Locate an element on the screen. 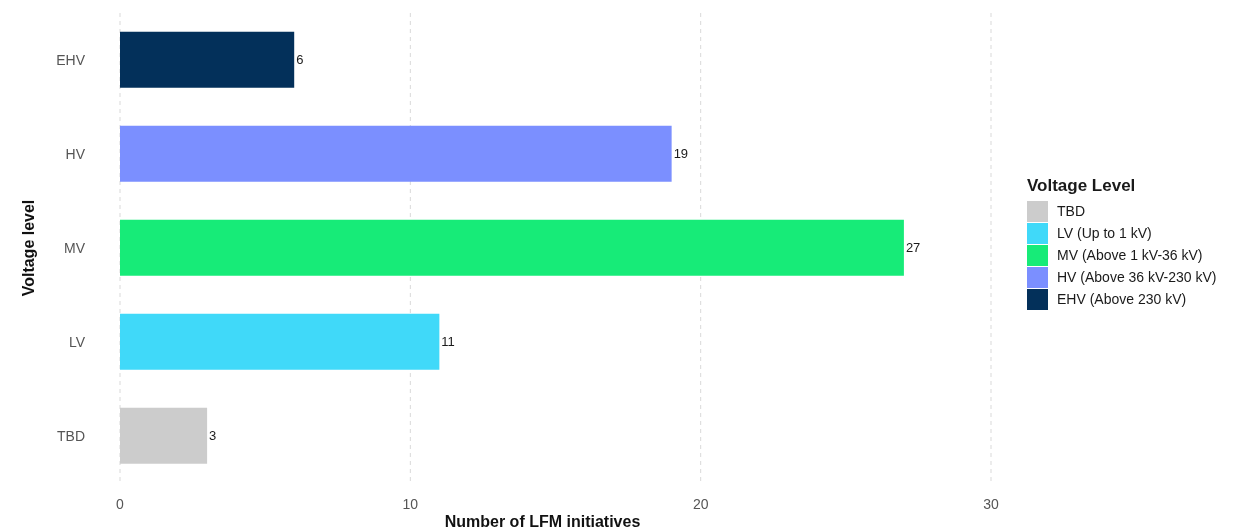 This screenshot has height=531, width=1242. legend-label: HV (Above 36 kV-230 kV) is located at coordinates (1137, 277).